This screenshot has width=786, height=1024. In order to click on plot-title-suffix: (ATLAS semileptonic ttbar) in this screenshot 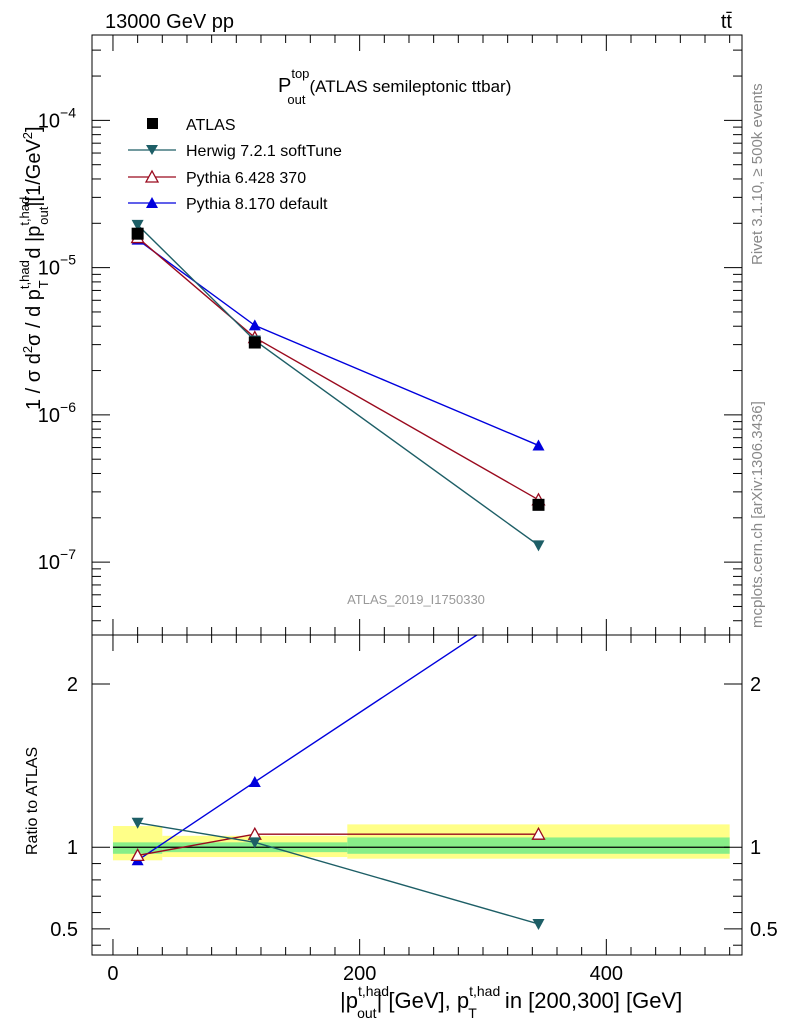, I will do `click(411, 86)`.